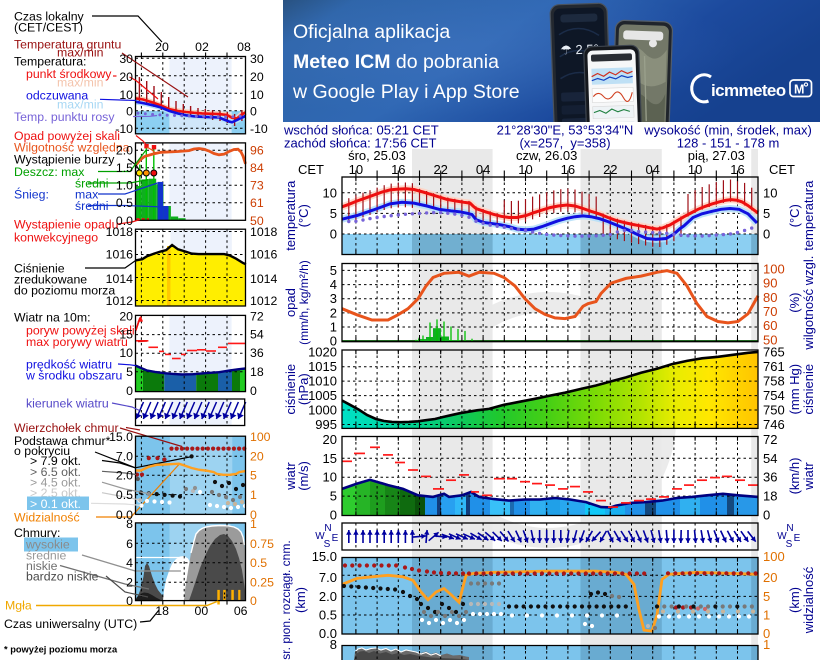  I want to click on svg-text: (m/s), so click(303, 476).